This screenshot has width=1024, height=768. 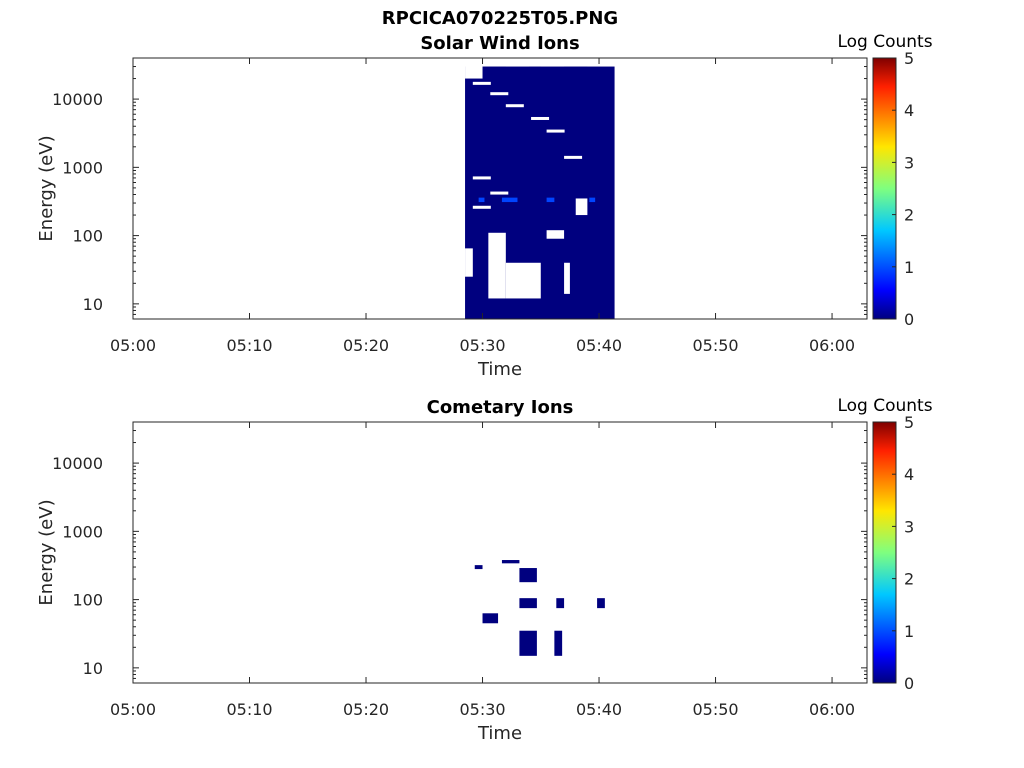 I want to click on figure-title: RPCICA070225T05.PNG, so click(x=500, y=18).